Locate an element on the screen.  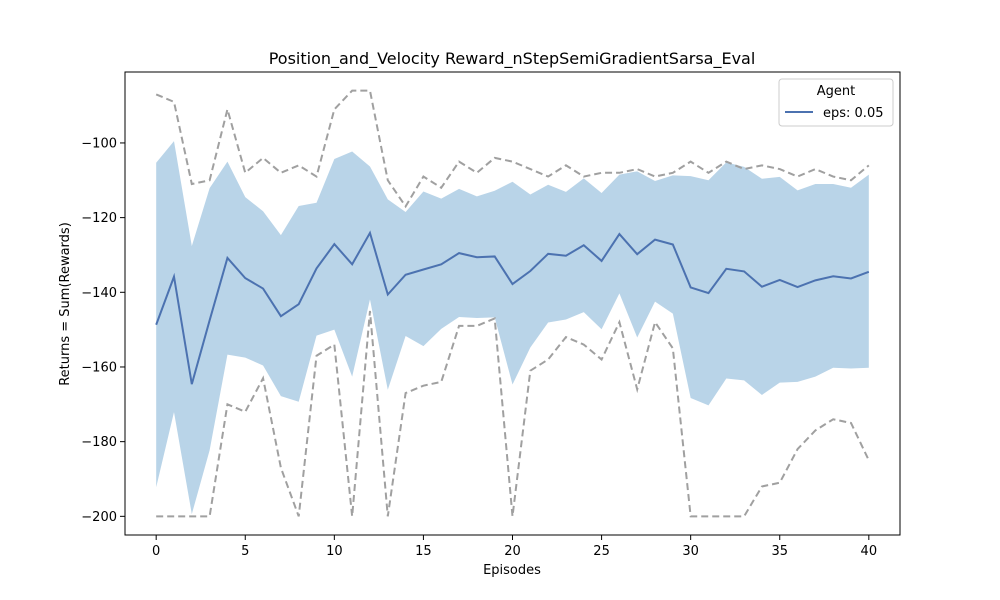
x-tick-label: 30 is located at coordinates (690, 551).